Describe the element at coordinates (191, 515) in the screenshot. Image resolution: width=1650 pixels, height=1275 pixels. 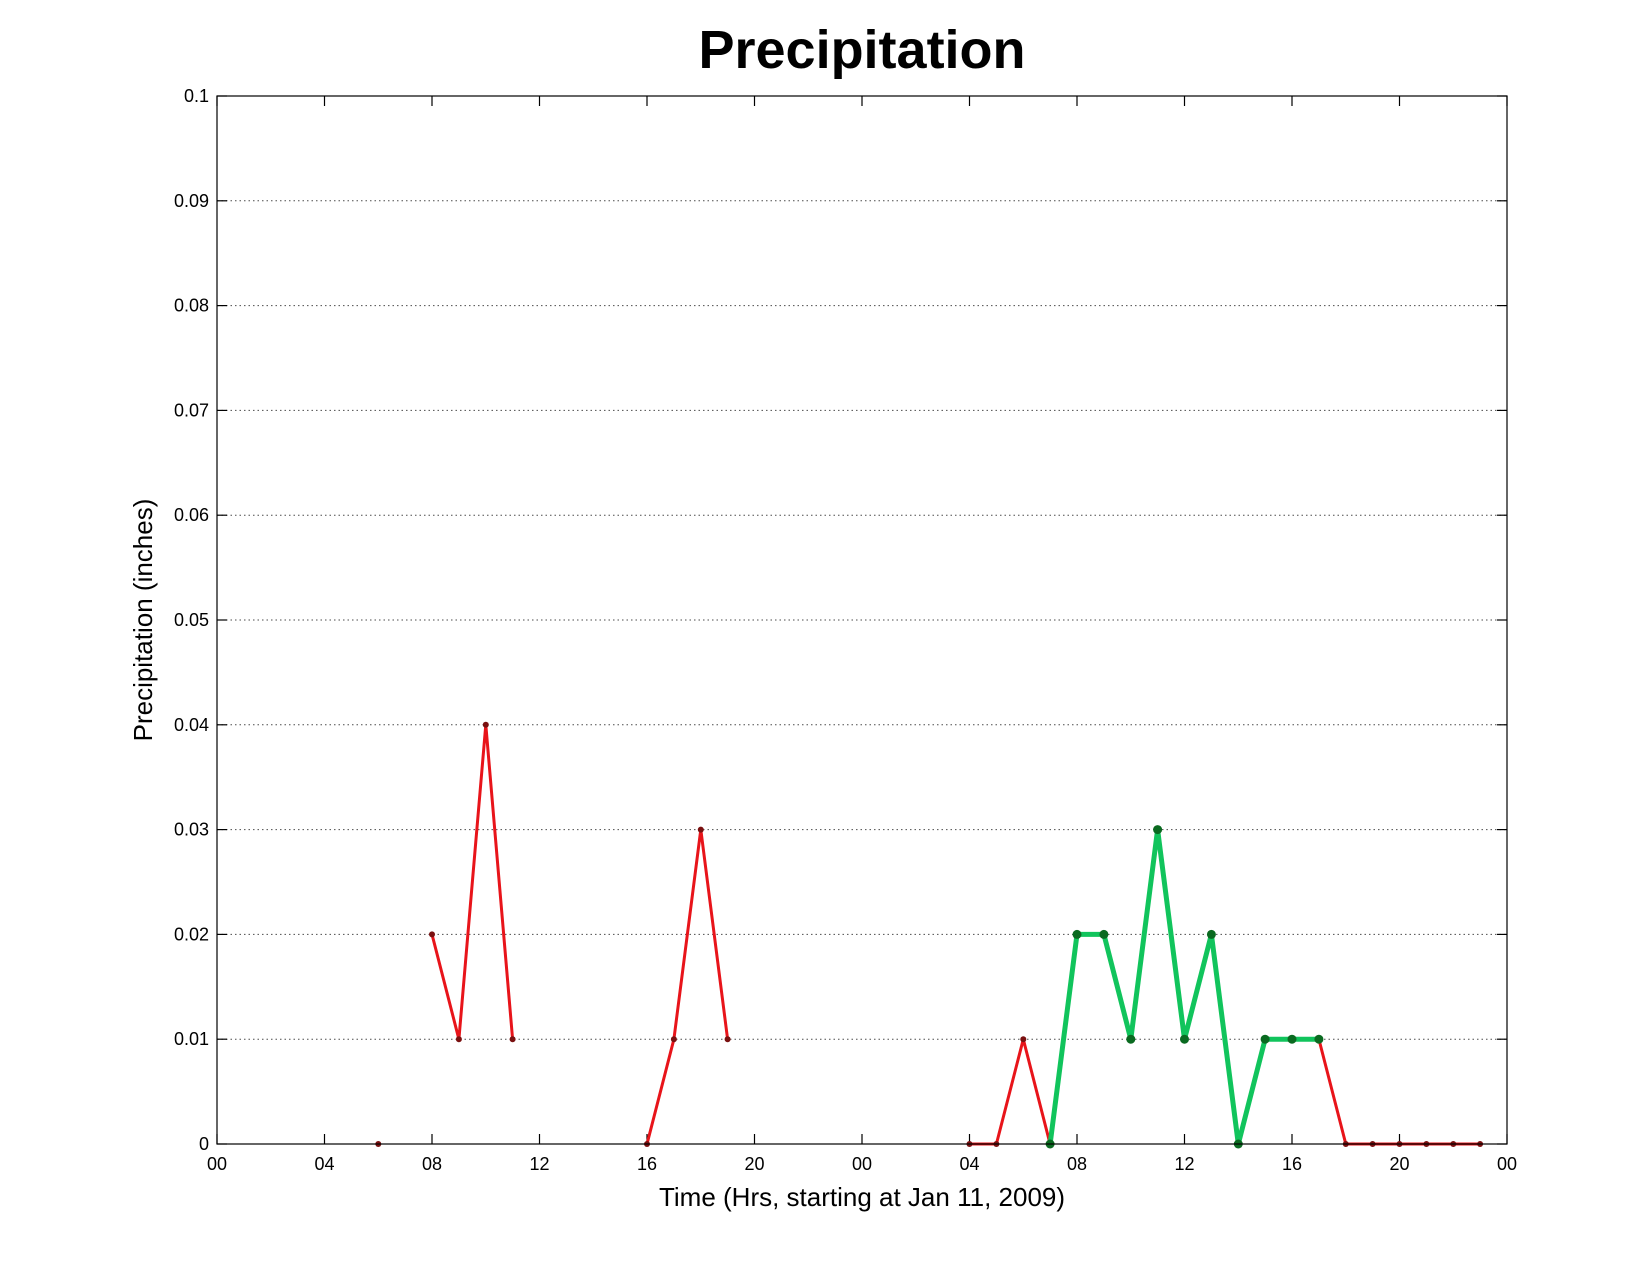
I see `y-tick-label: 0.06` at that location.